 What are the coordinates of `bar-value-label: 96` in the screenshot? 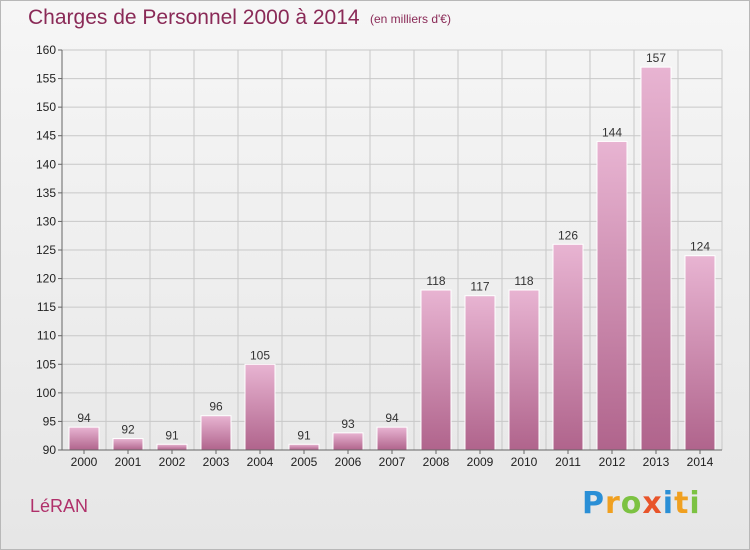 It's located at (216, 407).